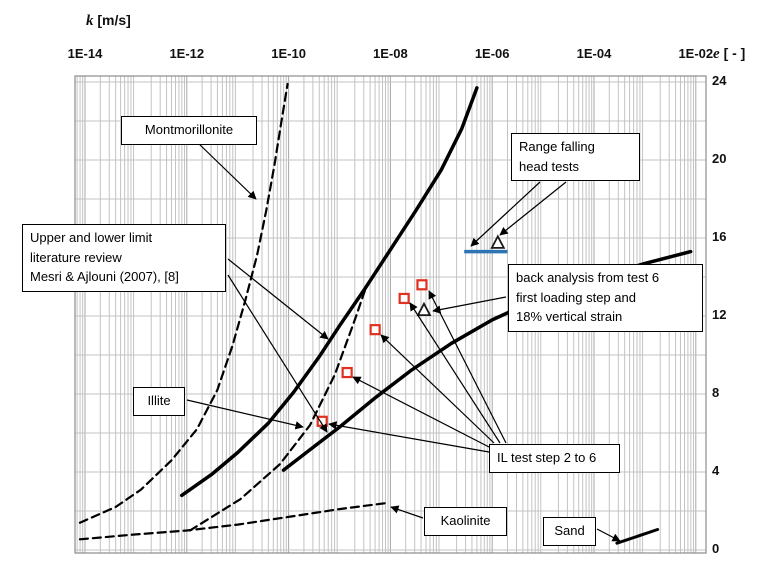 The image size is (773, 585). What do you see at coordinates (719, 236) in the screenshot?
I see `y-tick-label: 16` at bounding box center [719, 236].